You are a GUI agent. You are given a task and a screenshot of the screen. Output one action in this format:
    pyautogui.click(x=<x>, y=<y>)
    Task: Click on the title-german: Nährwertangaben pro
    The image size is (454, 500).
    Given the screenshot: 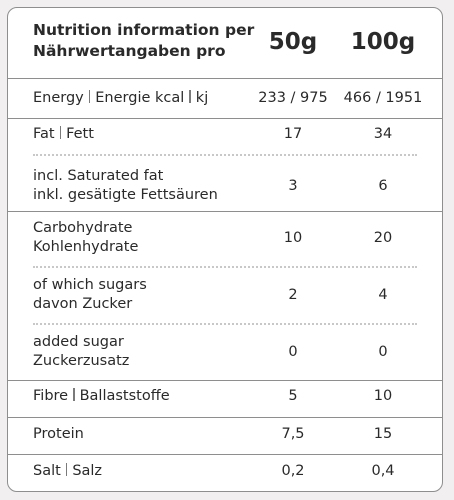 What is the action you would take?
    pyautogui.click(x=129, y=51)
    